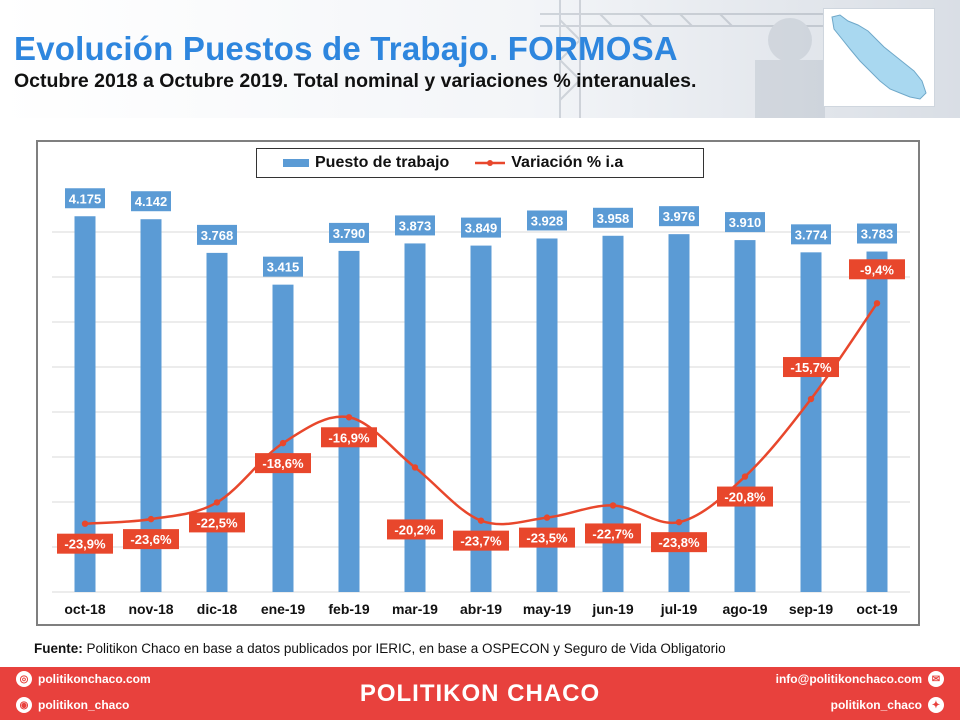 This screenshot has width=960, height=720. Describe the element at coordinates (679, 609) in the screenshot. I see `x-tick-label: jul-19` at that location.